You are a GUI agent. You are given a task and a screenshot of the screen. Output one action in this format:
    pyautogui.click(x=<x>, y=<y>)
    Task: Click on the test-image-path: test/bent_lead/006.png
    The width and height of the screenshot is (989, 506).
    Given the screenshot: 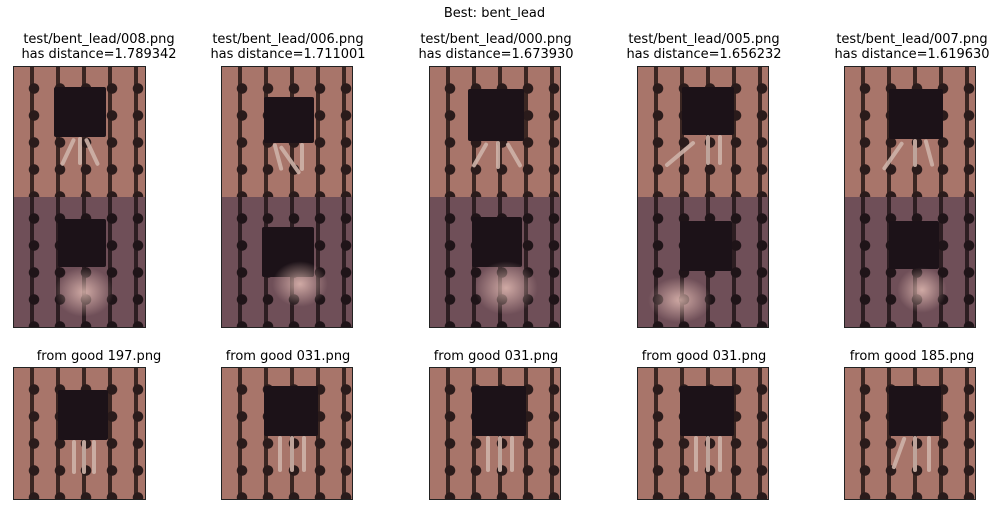 What is the action you would take?
    pyautogui.click(x=288, y=39)
    